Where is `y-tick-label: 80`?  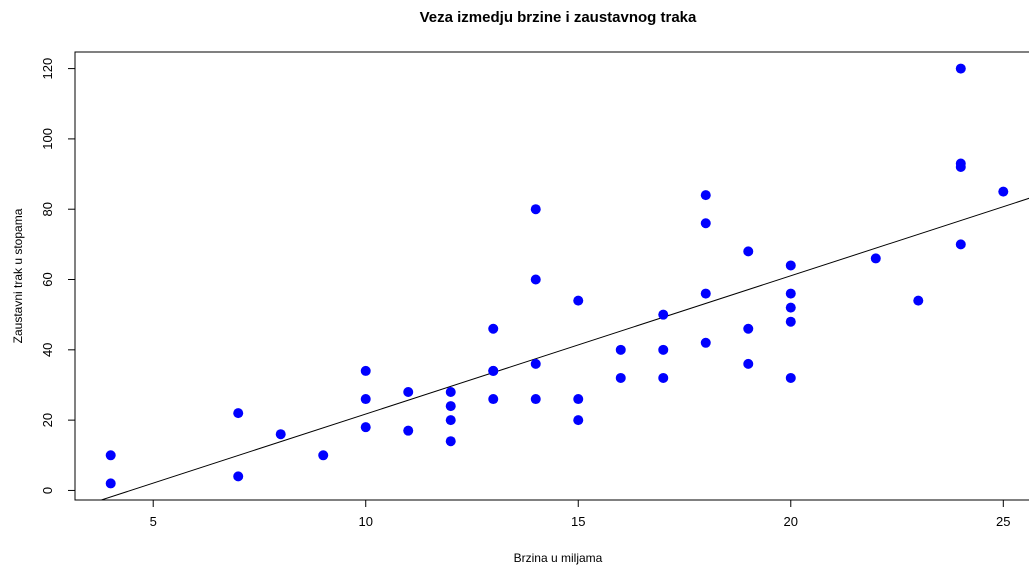 y-tick-label: 80 is located at coordinates (47, 209).